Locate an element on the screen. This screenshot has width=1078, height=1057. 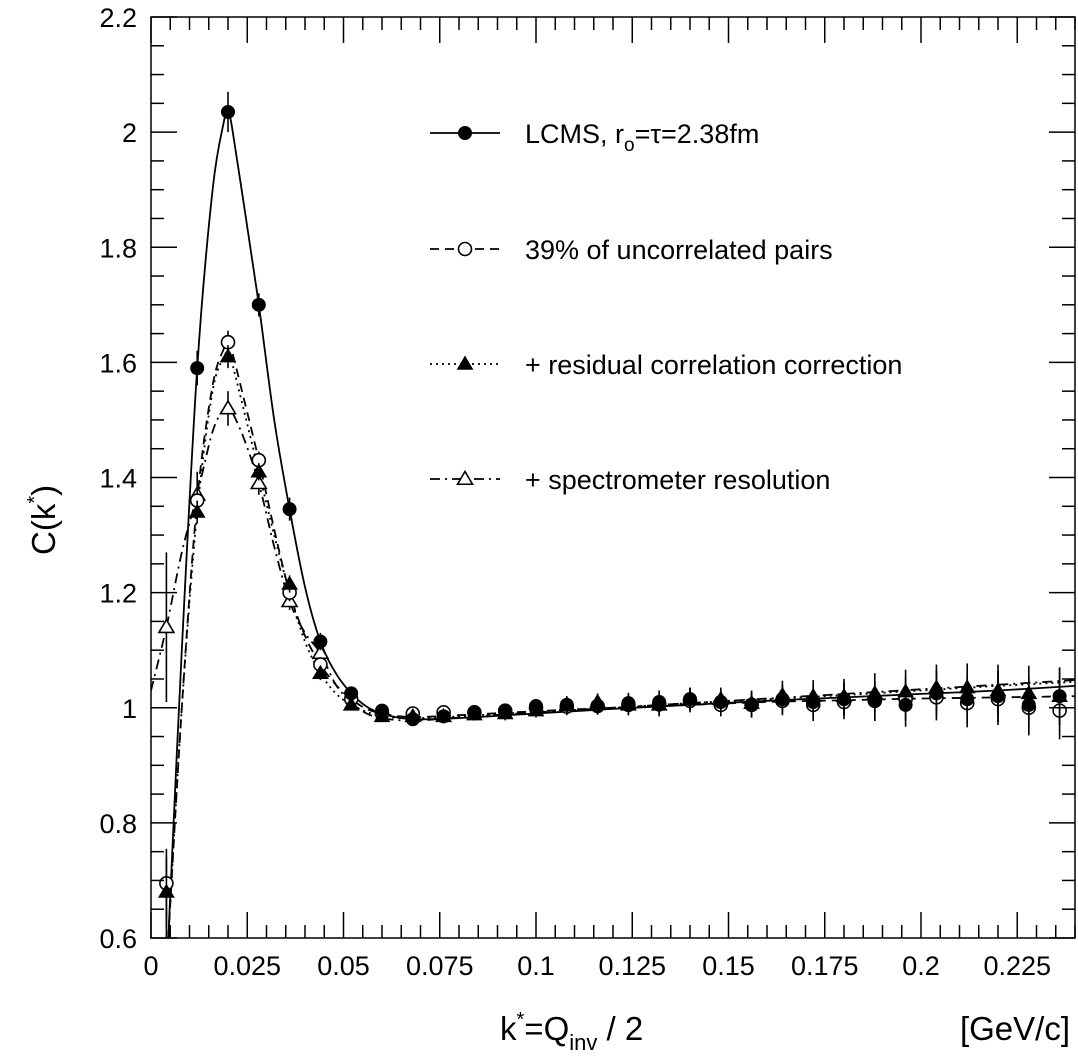
x-tick-label: 0.175 is located at coordinates (825, 966).